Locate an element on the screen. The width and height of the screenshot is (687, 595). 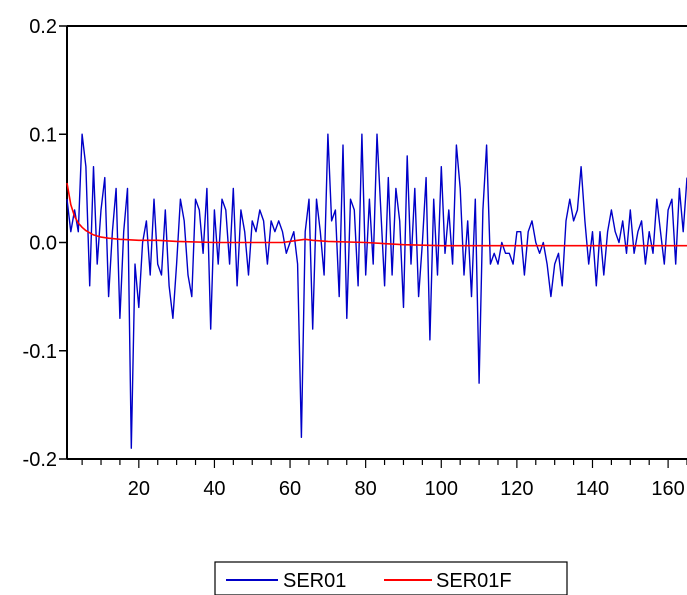
y-tick-label-0: 0.2 is located at coordinates (43, 27).